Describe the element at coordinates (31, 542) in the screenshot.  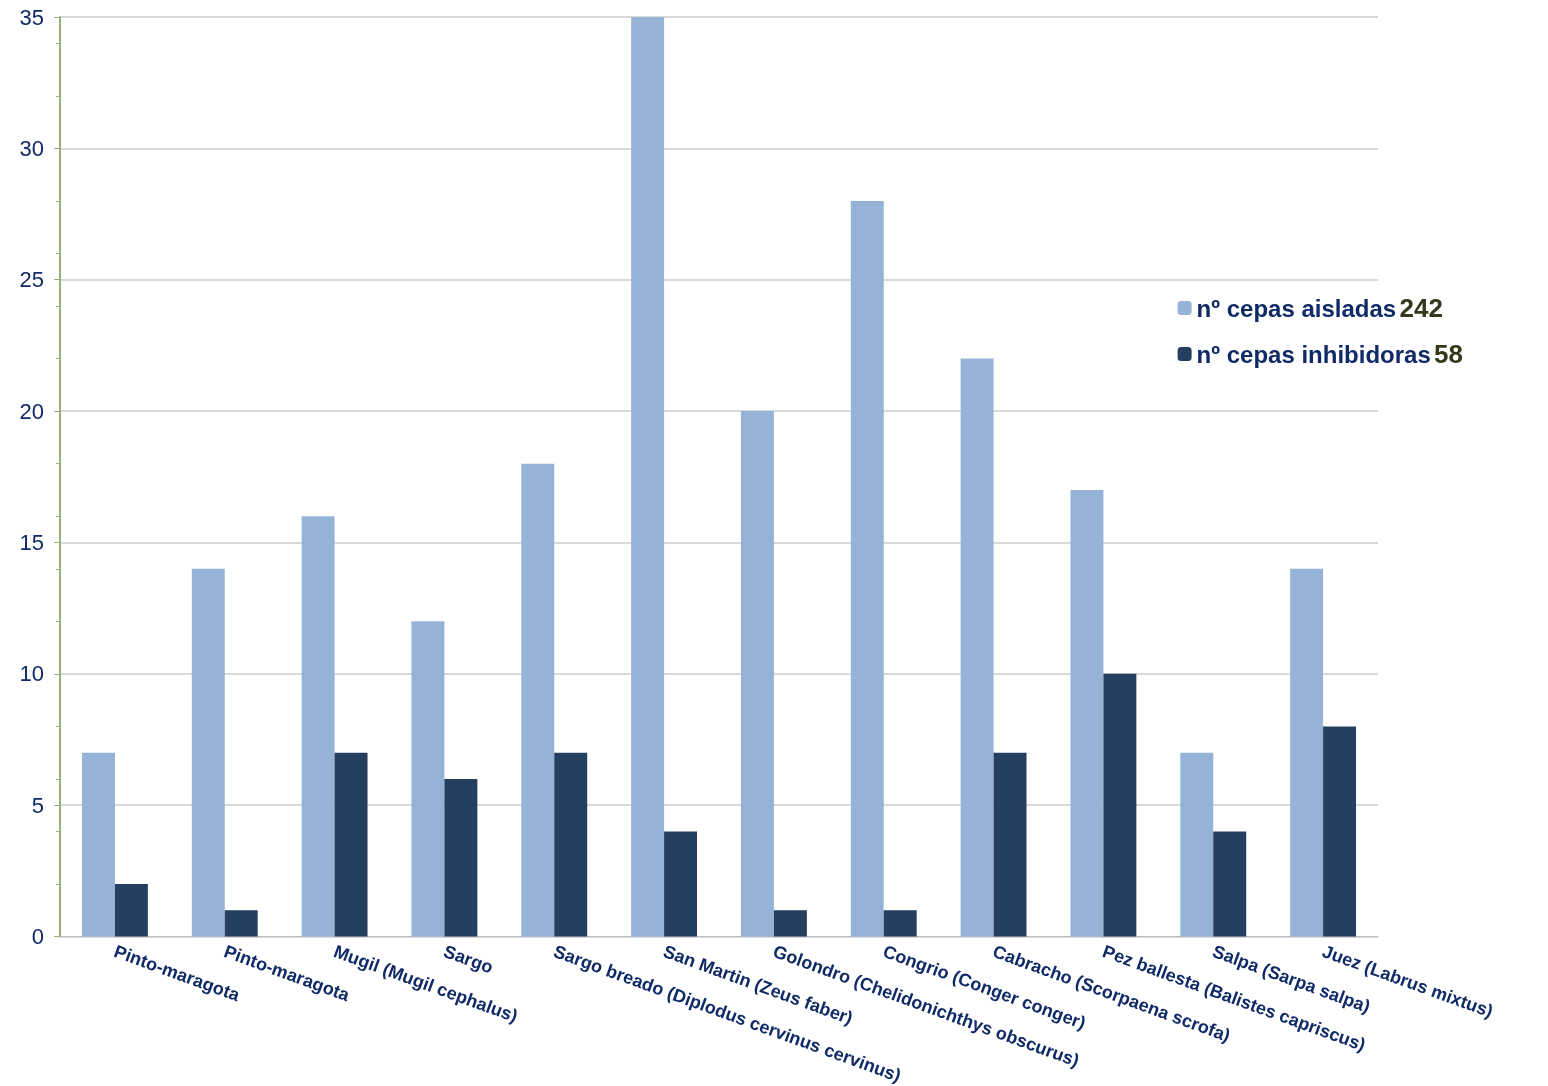
I see `y-tick-label: 15` at that location.